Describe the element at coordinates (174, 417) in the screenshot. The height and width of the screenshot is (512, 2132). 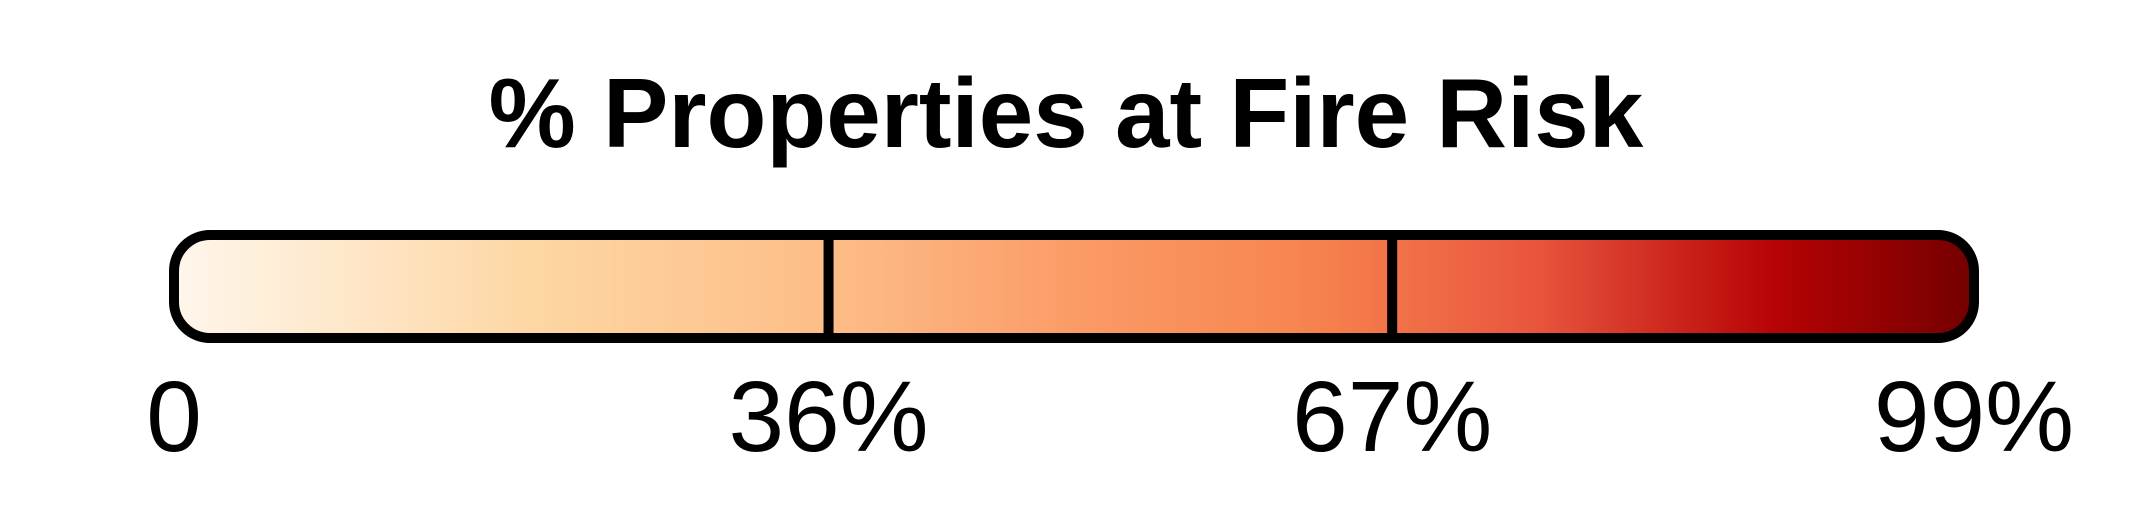
I see `tick-label-0: 0` at that location.